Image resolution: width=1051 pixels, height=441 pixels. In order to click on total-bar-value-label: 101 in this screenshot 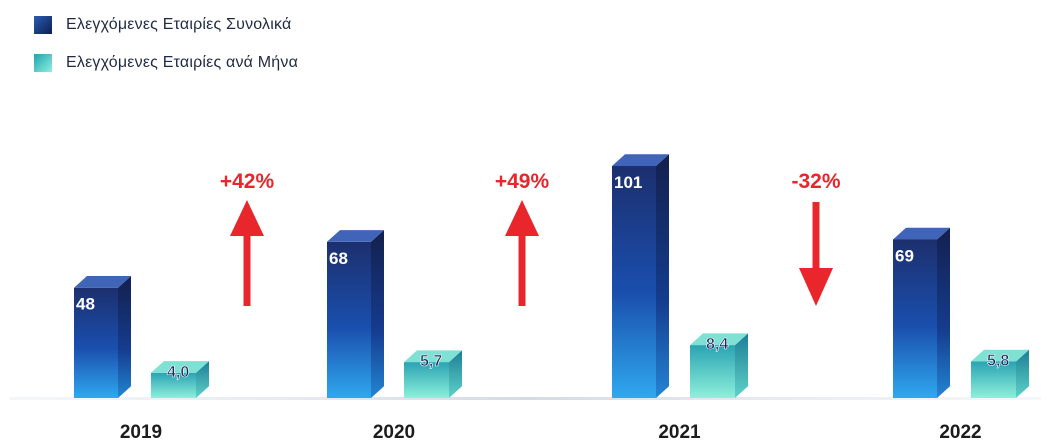, I will do `click(628, 182)`.